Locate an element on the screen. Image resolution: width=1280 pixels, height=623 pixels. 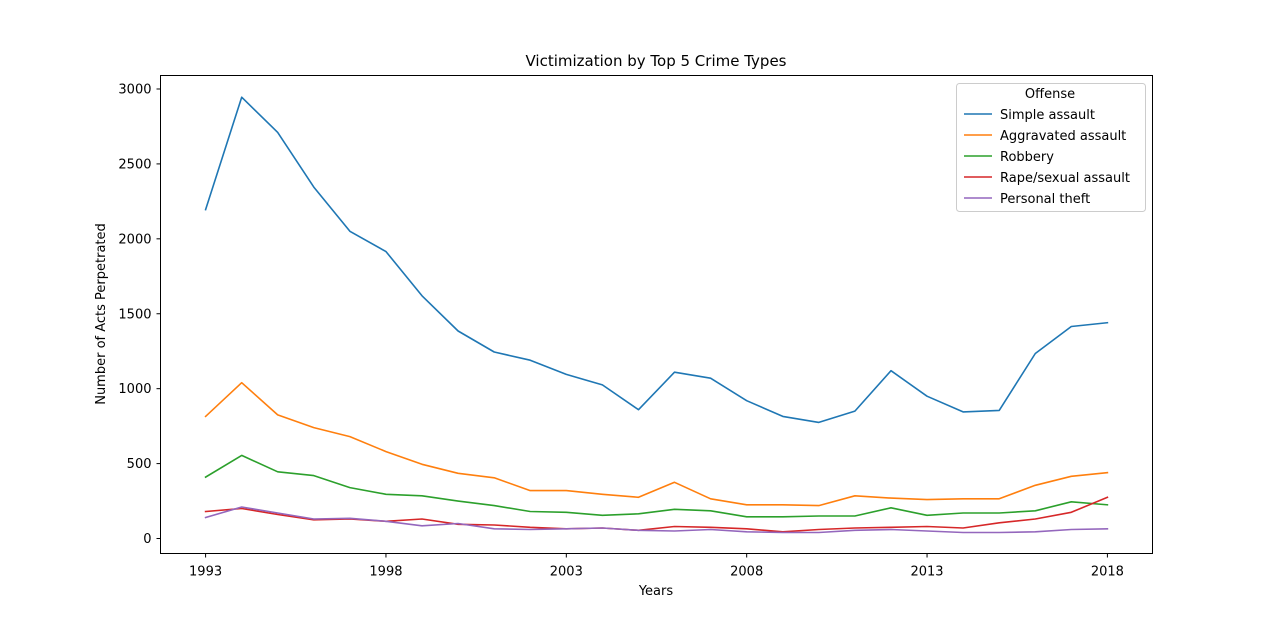
x-axis: 1993 1998 2003 2008 2013 2018 is located at coordinates (656, 566).